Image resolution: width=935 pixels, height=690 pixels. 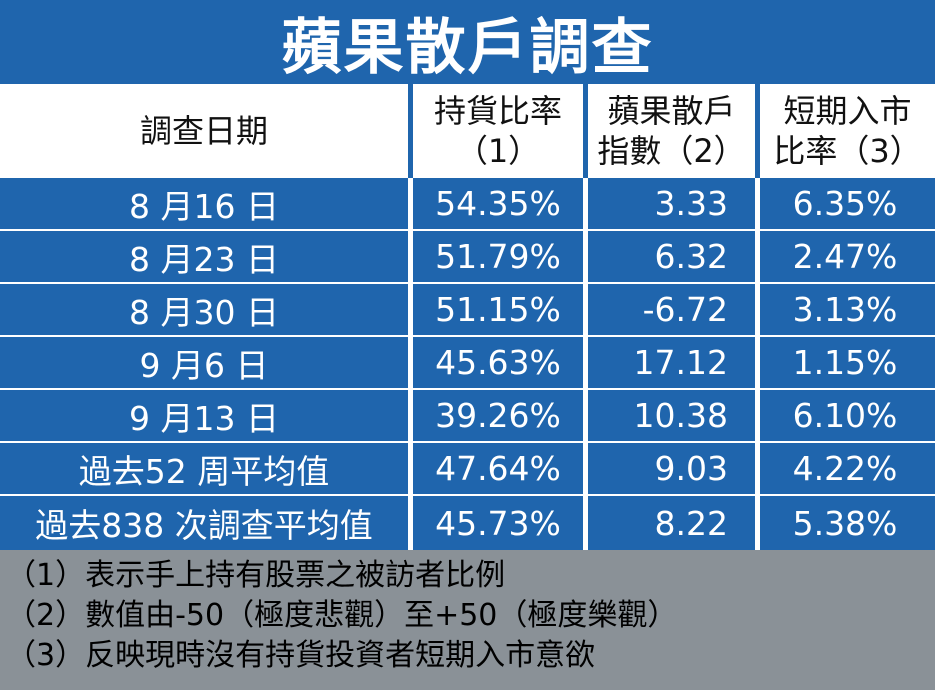 I want to click on cell-holding-ratio: 47.64%, so click(x=498, y=468).